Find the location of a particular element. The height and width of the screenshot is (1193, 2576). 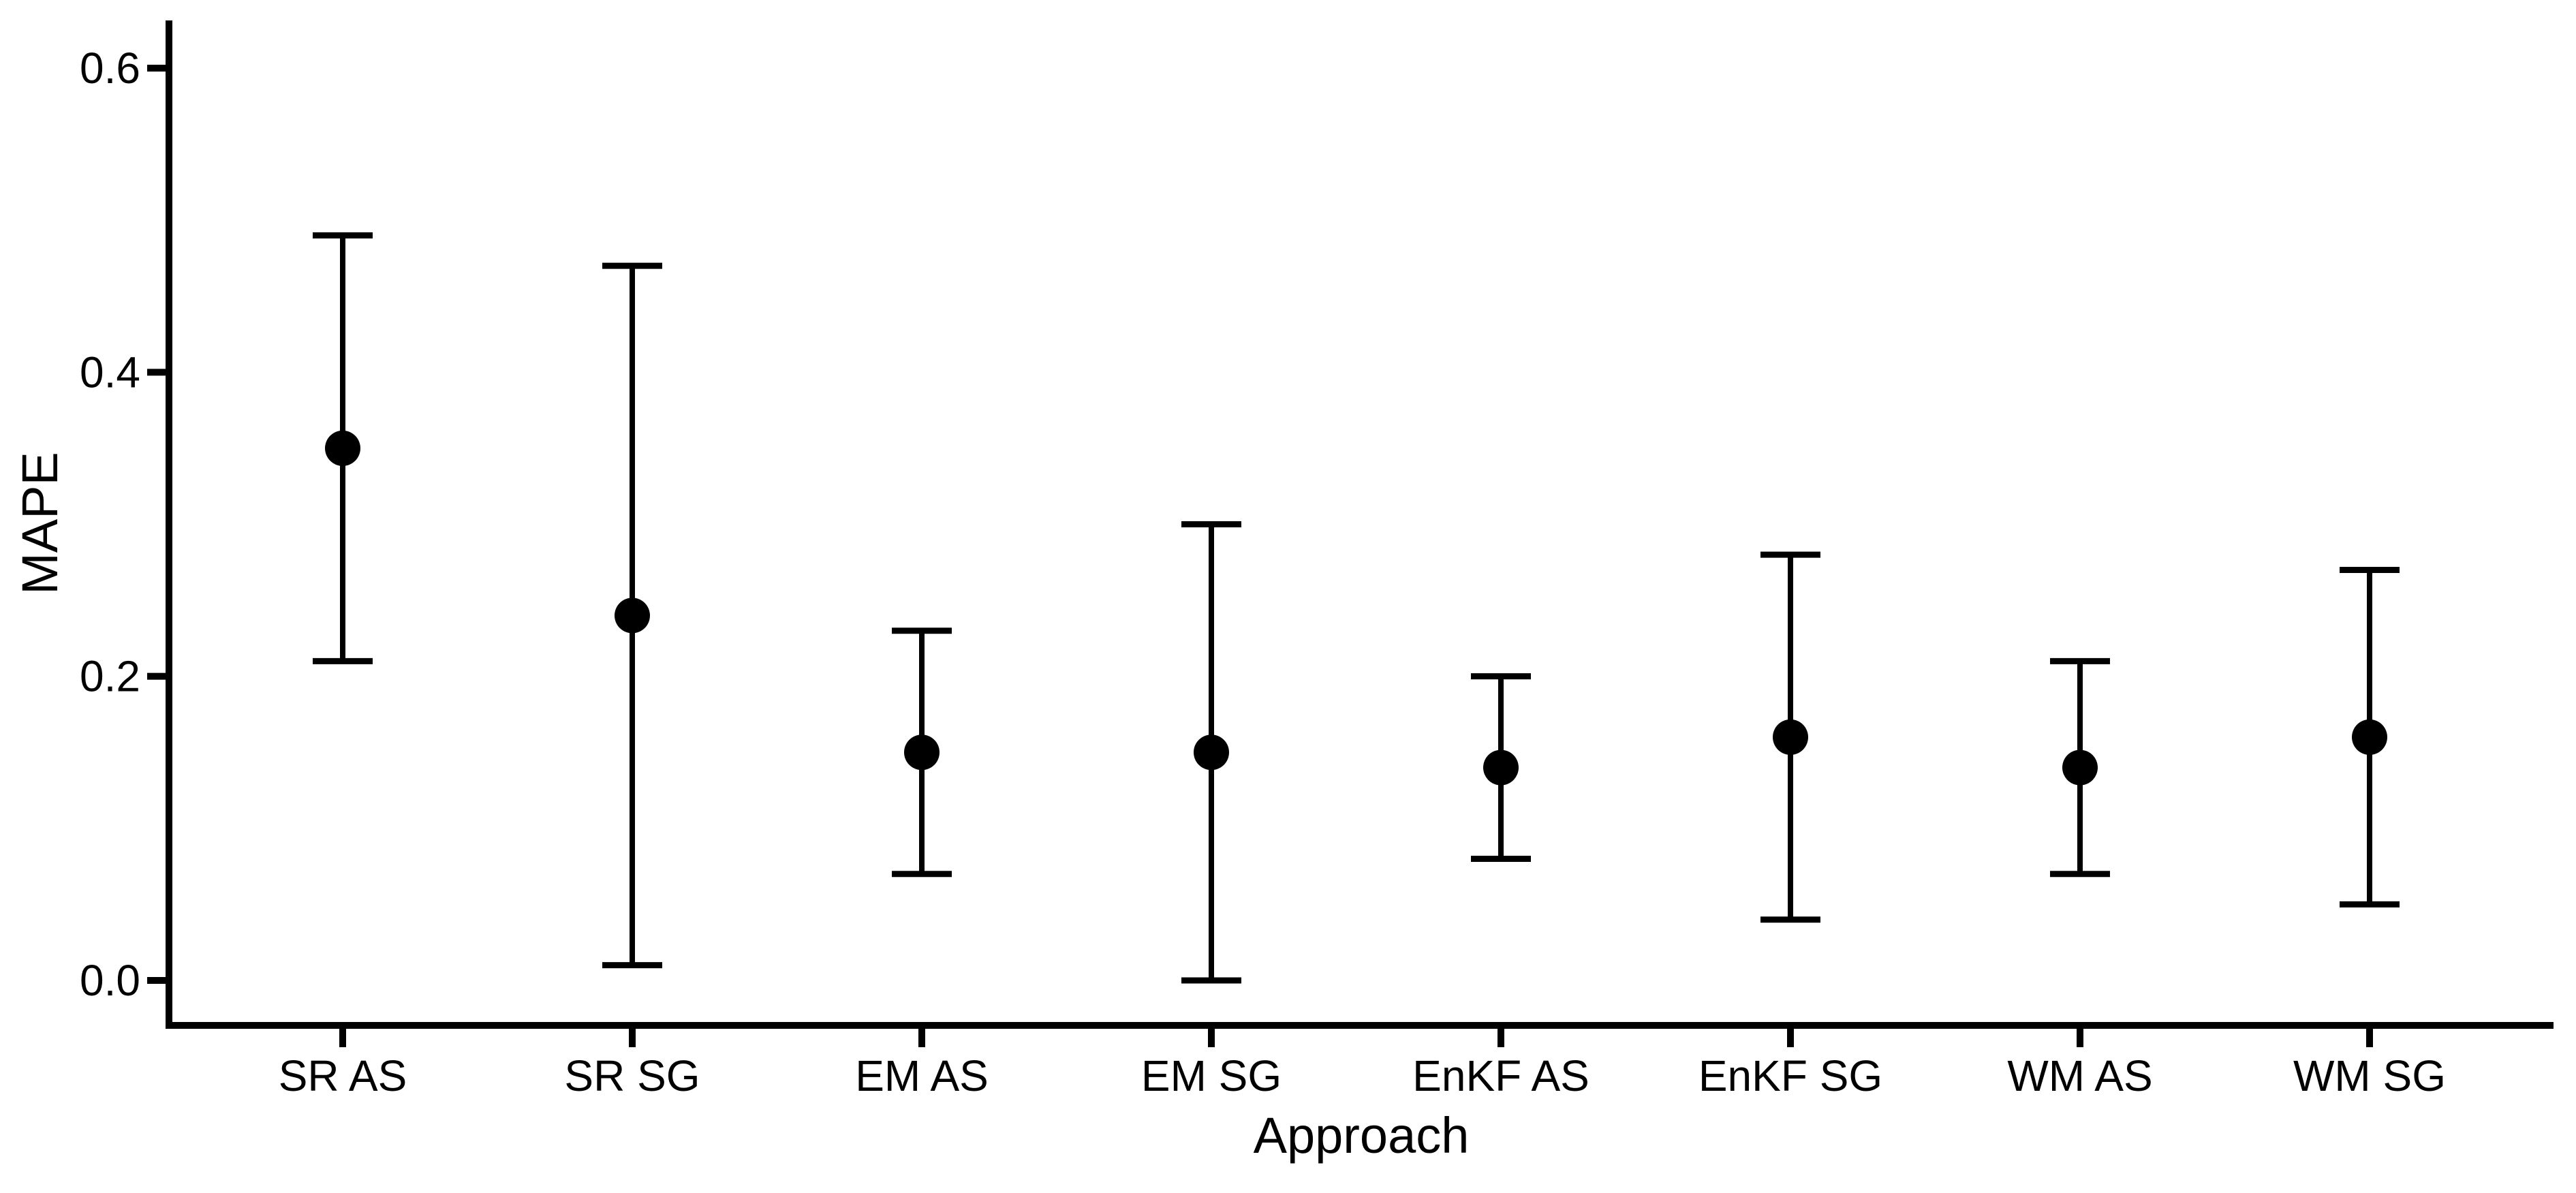

y-tick-label: 0.6 is located at coordinates (110, 68).